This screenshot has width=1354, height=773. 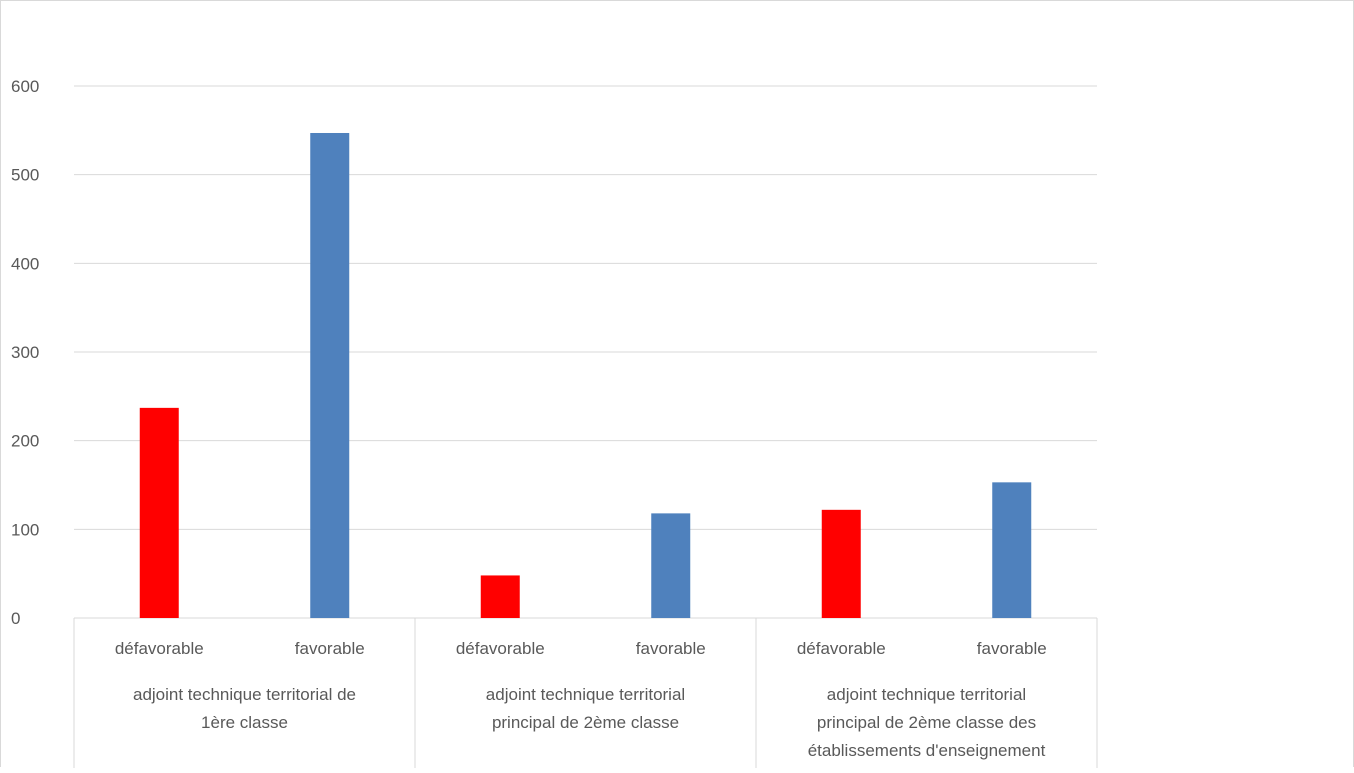 What do you see at coordinates (25, 86) in the screenshot?
I see `y-tick-label: 600` at bounding box center [25, 86].